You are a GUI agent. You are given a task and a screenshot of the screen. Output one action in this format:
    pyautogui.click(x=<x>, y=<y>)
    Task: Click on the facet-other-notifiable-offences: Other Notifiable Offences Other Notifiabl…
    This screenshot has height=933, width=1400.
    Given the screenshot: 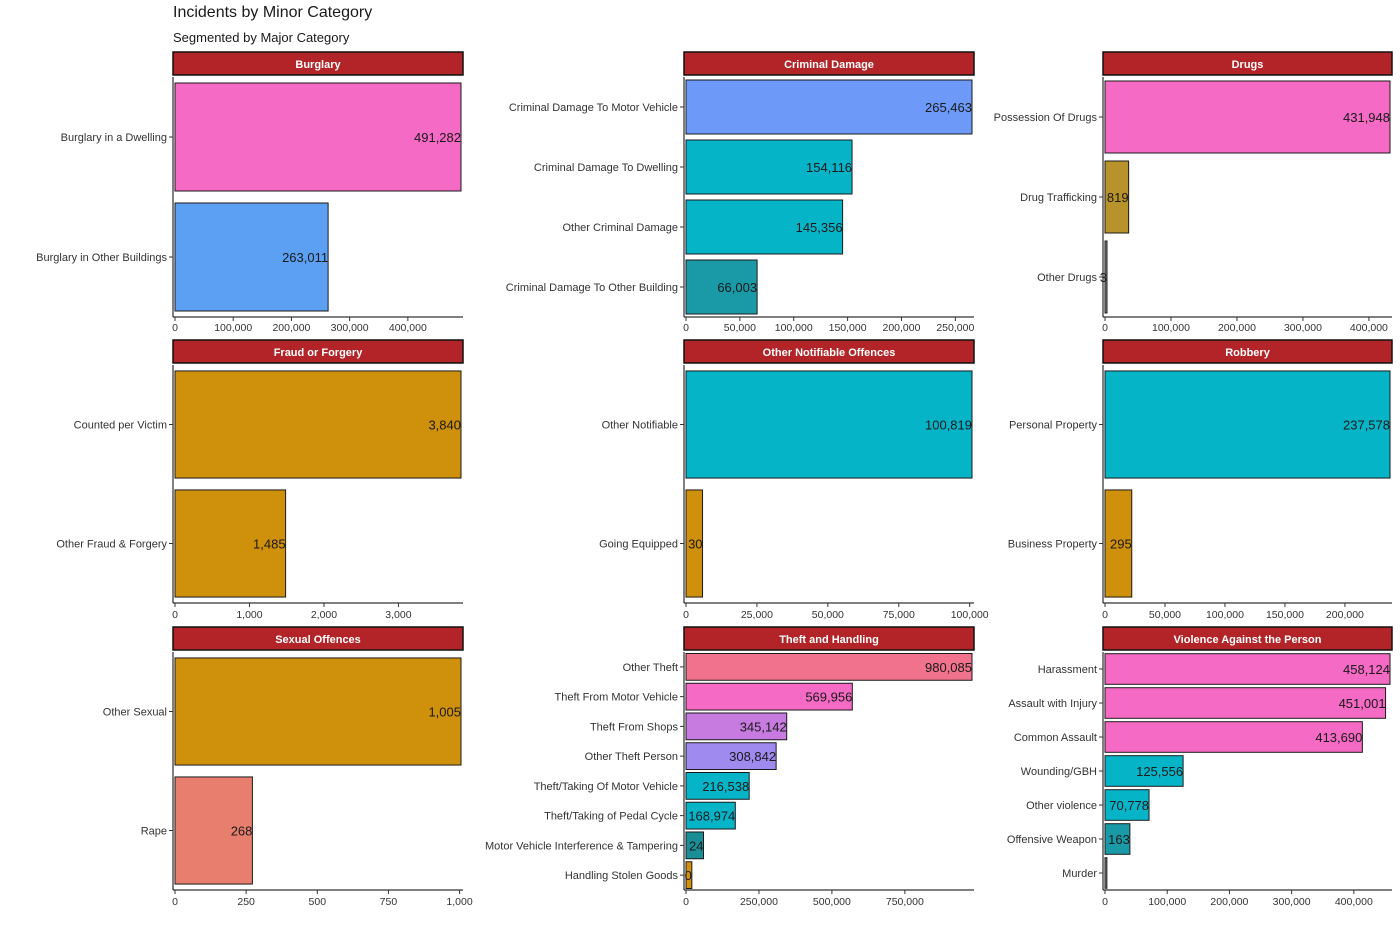 What is the action you would take?
    pyautogui.click(x=794, y=480)
    